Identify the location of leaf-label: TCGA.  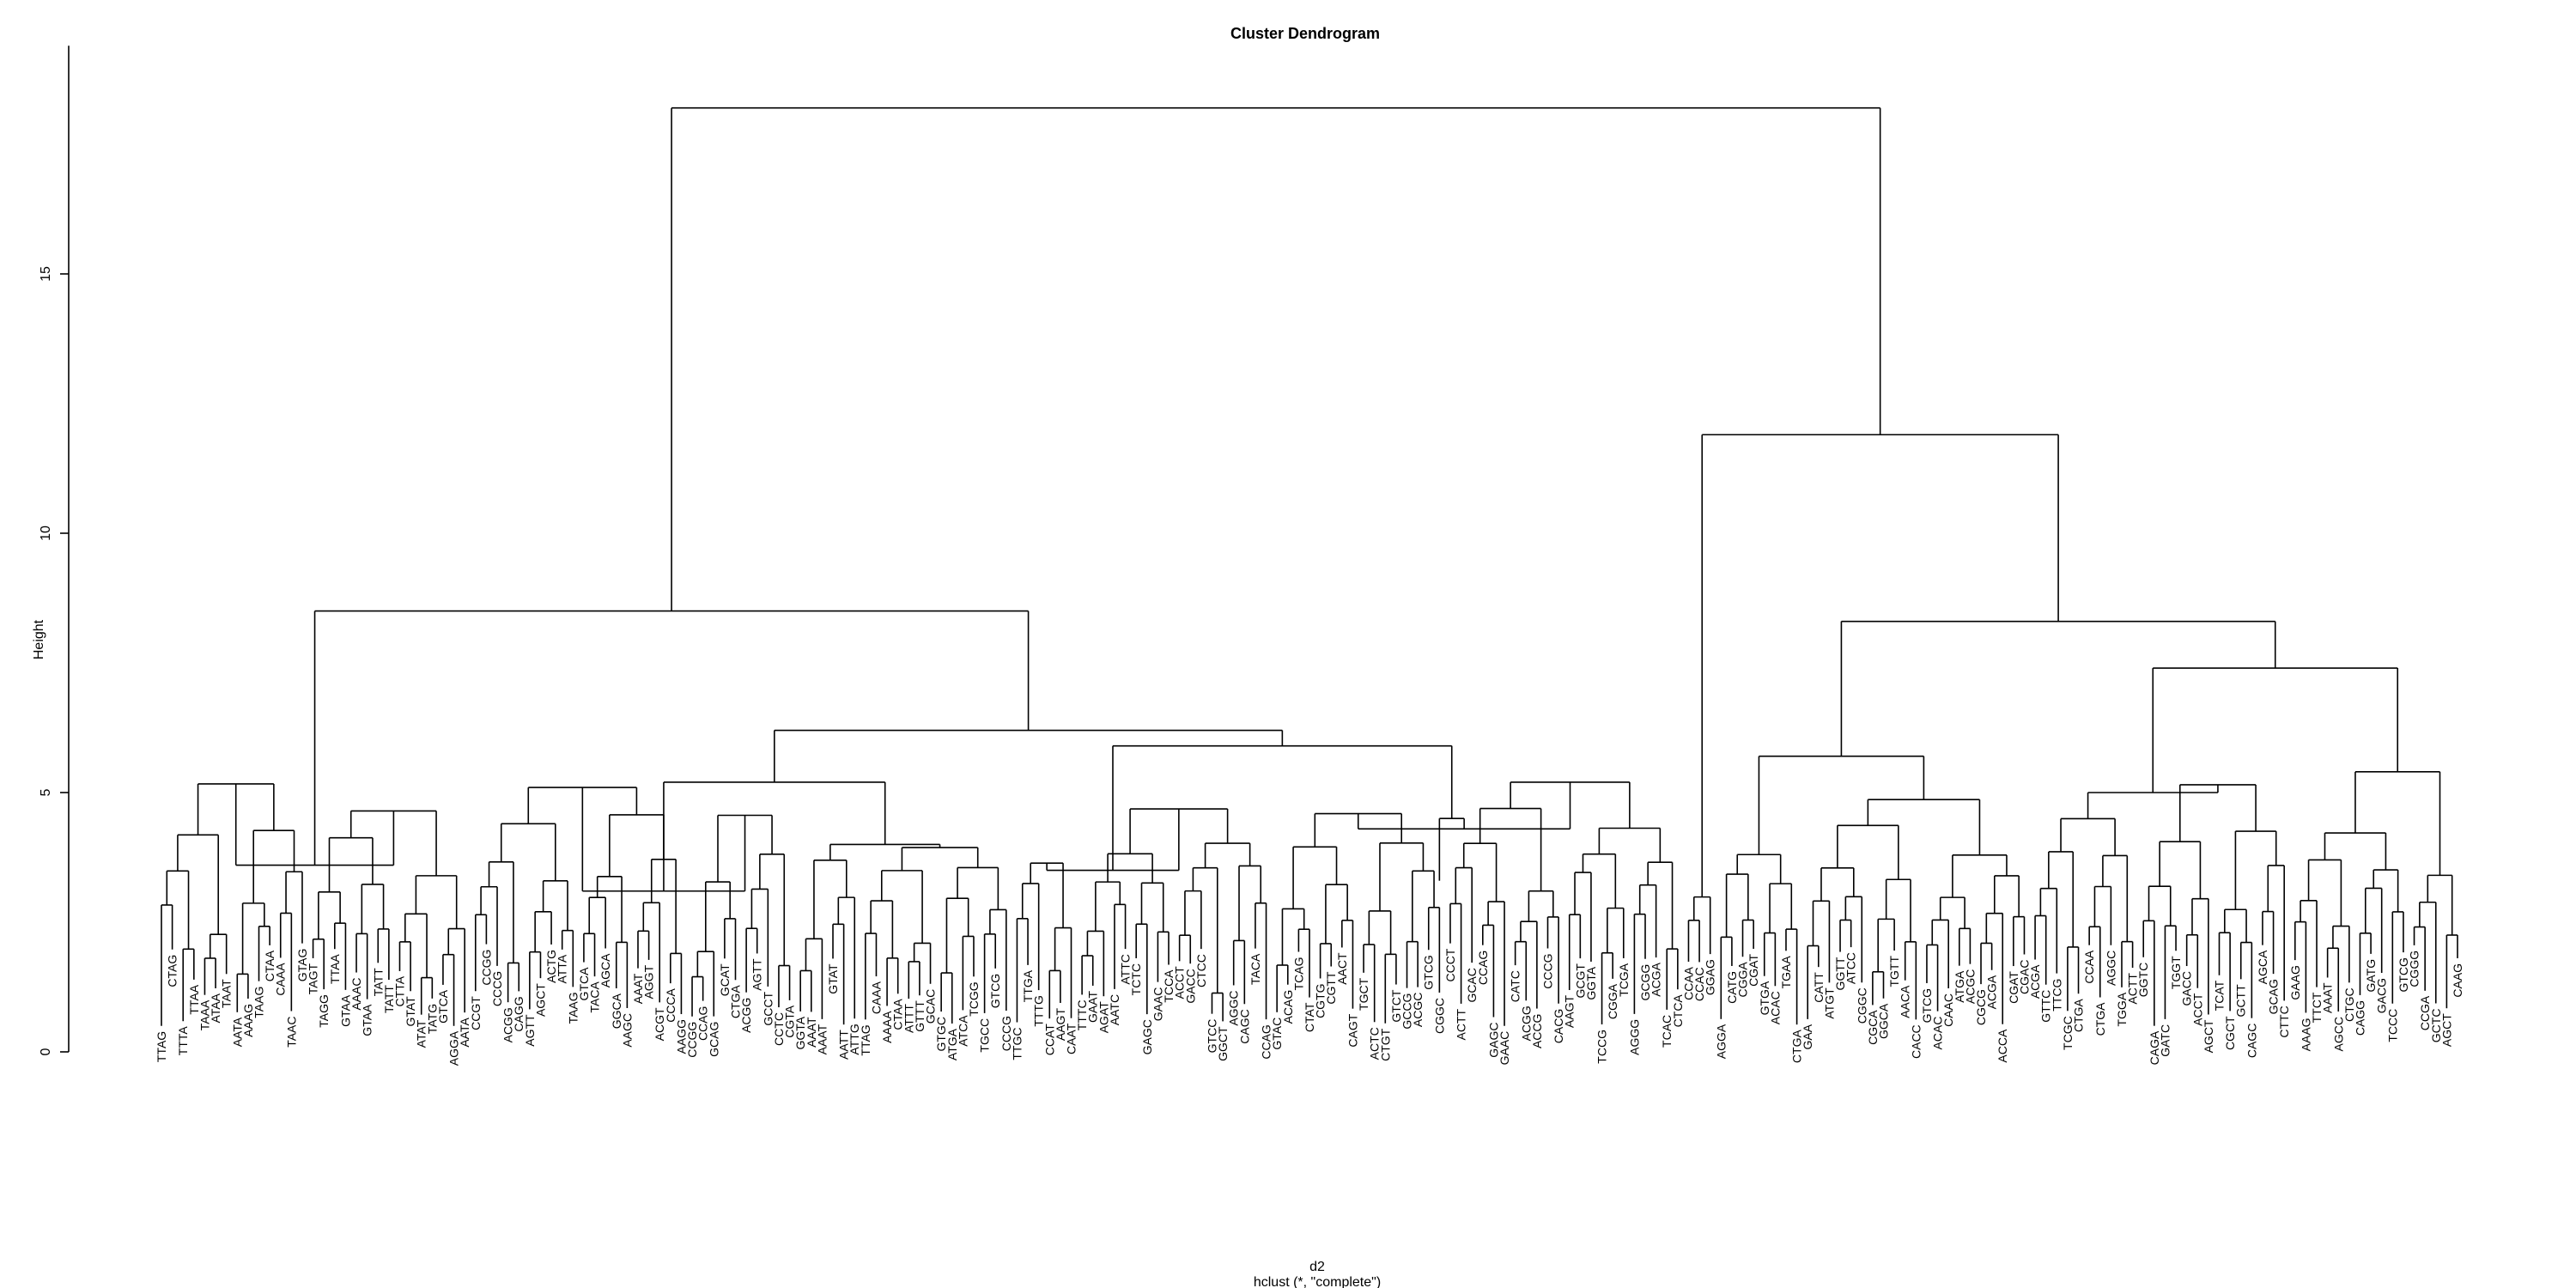
(1624, 980).